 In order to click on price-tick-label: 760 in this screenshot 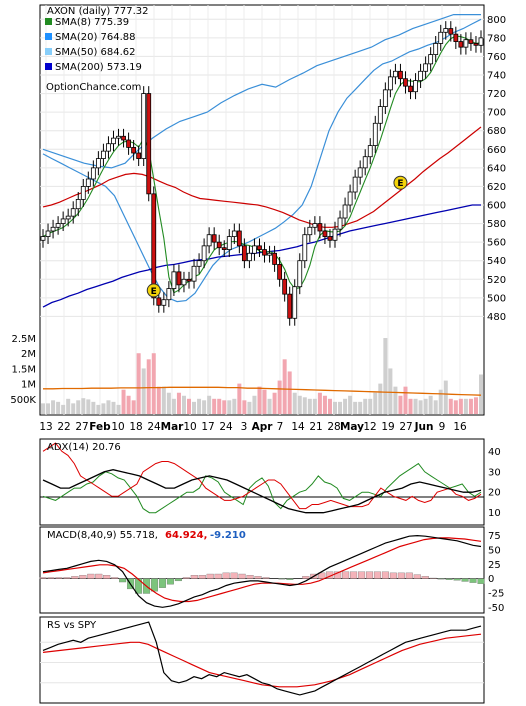, I will do `click(496, 57)`.